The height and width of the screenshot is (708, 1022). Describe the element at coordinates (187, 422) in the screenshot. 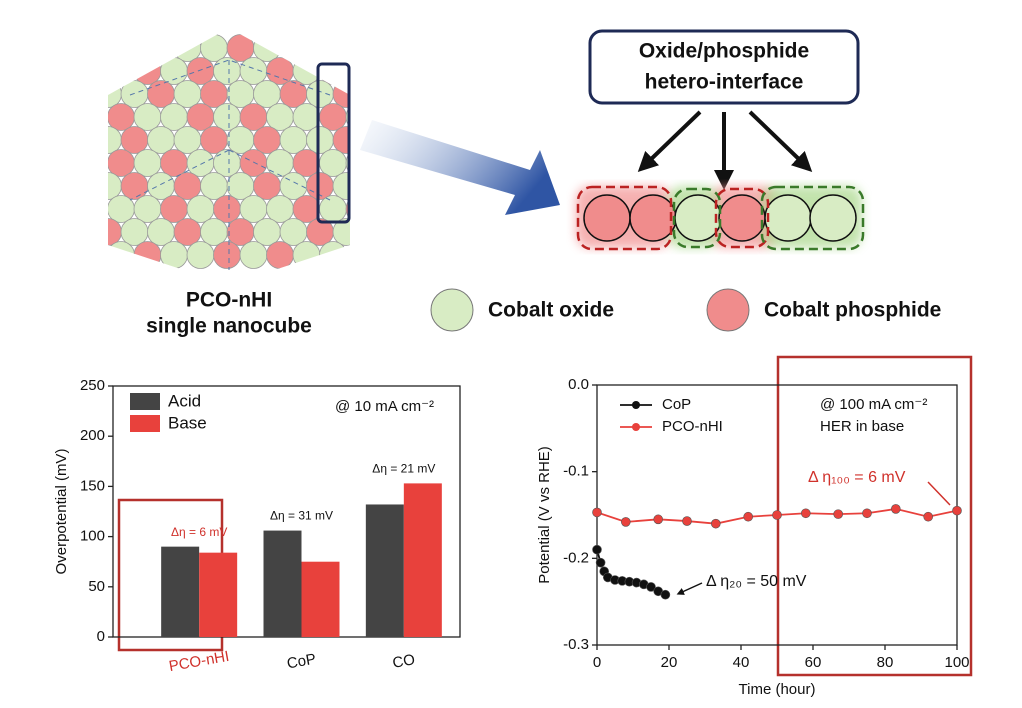

I see `legend-label: Base` at that location.